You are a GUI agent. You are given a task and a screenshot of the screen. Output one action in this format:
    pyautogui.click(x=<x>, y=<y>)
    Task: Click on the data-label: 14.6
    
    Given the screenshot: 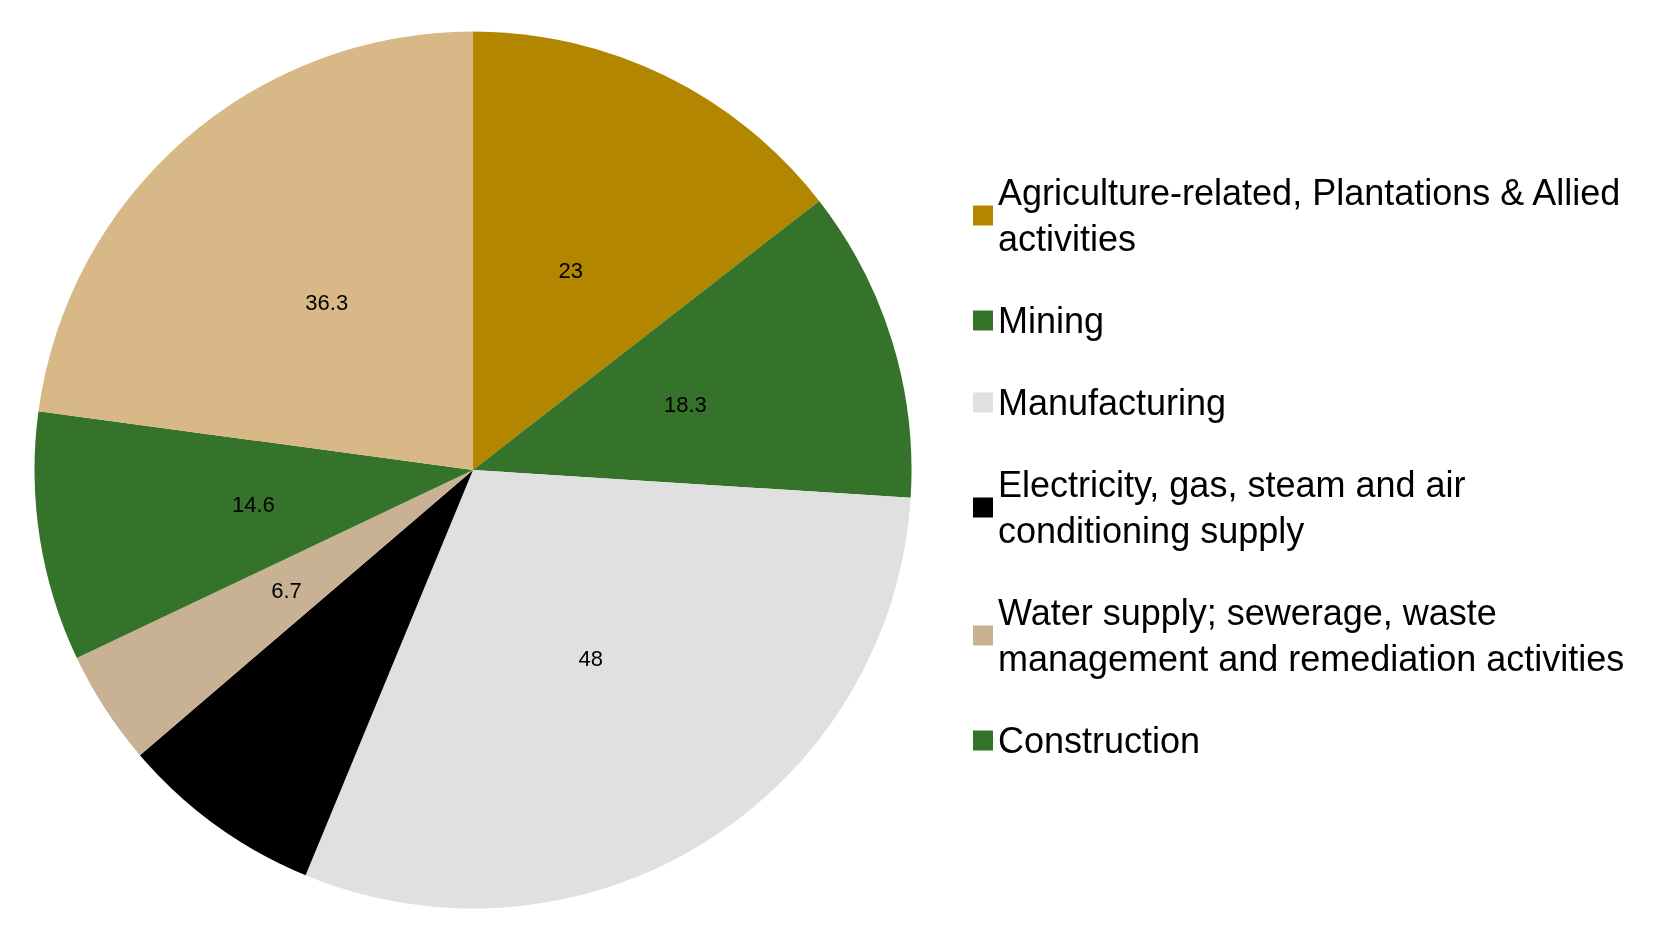 What is the action you would take?
    pyautogui.click(x=253, y=504)
    